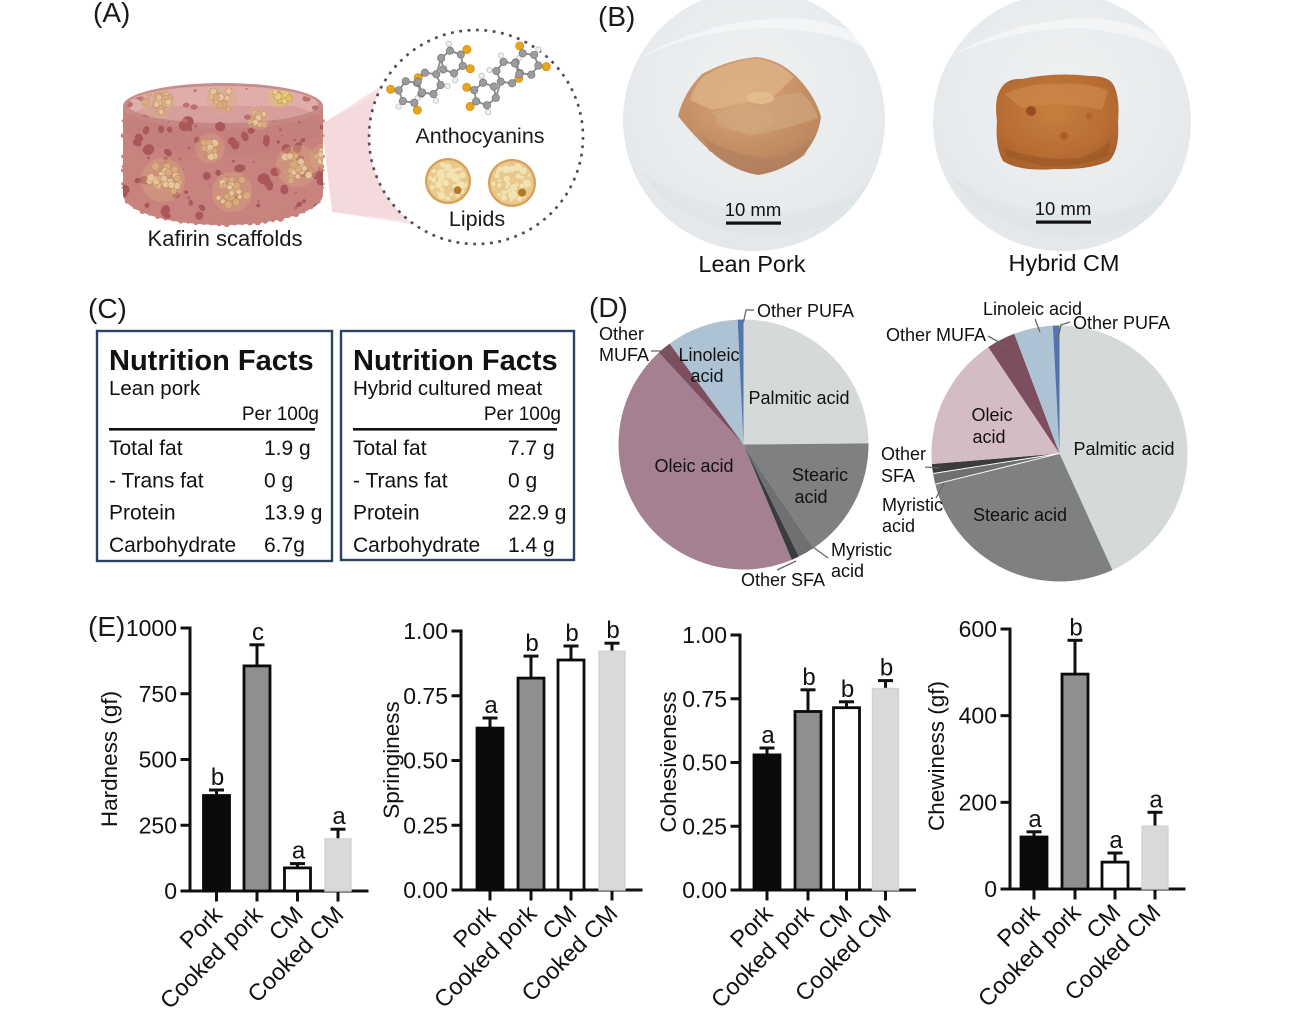  I want to click on svg-text: Anthocyanins, so click(479, 136).